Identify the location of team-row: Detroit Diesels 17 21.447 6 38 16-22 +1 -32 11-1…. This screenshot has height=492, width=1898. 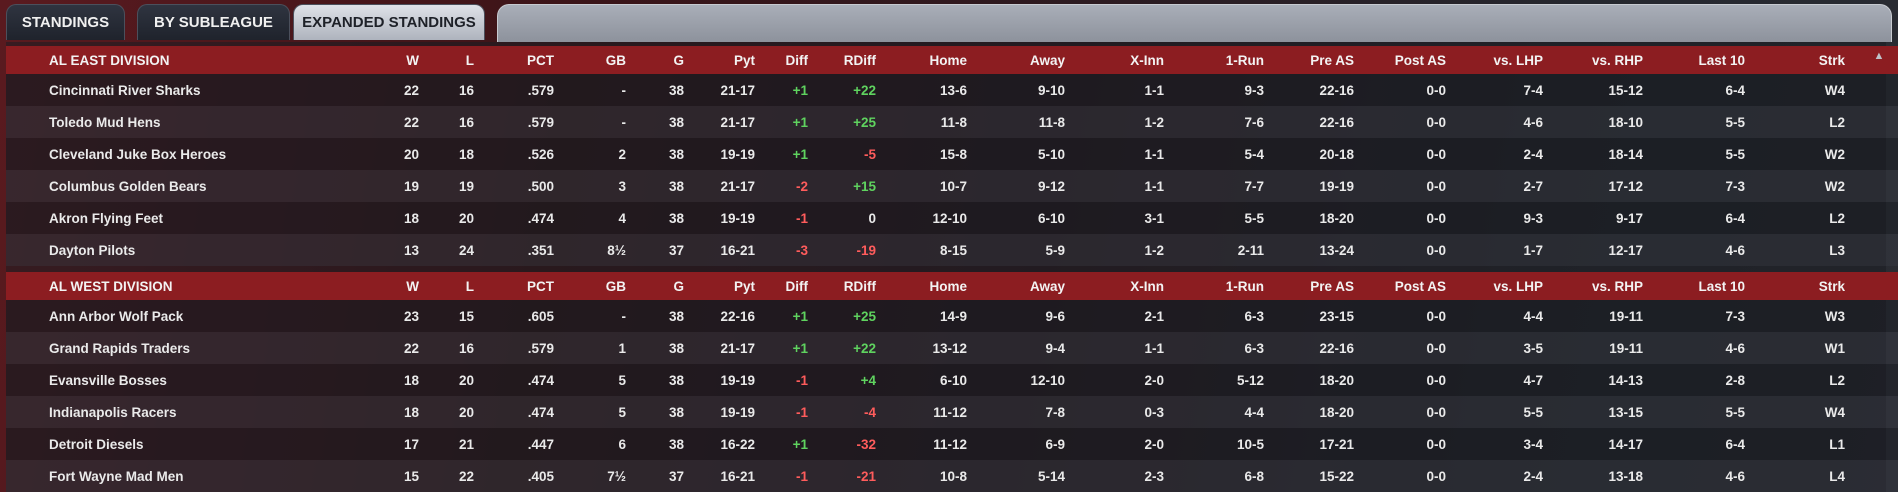
(952, 444).